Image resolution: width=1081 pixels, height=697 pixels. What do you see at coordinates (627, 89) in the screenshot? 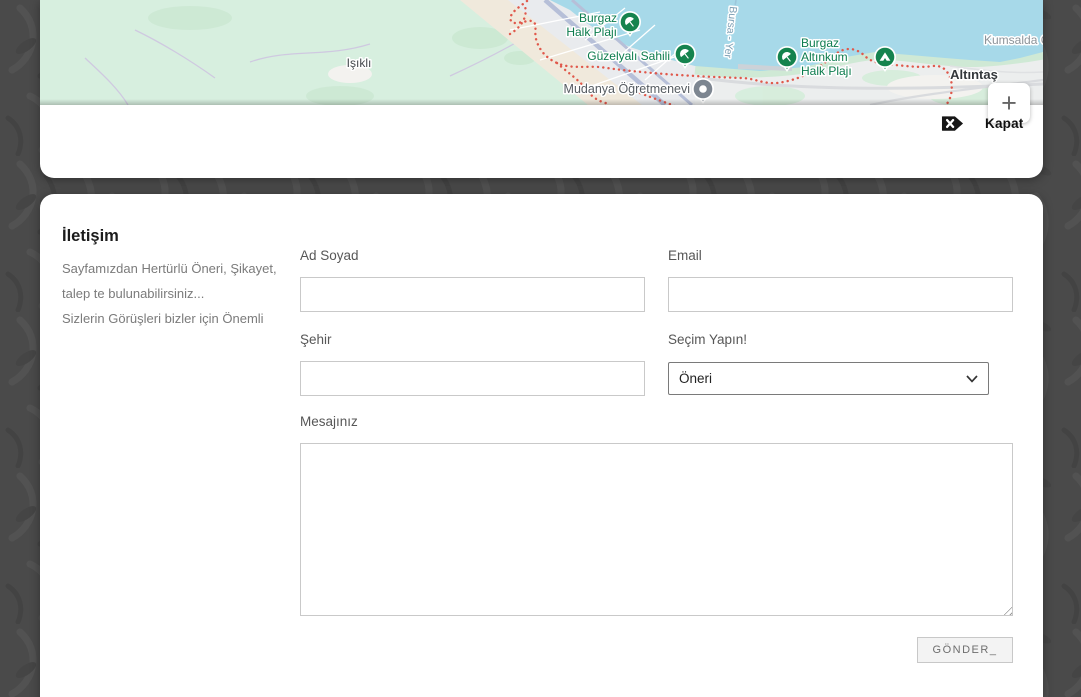
I see `map-label-mudanya-ogretmenevi: Mudanya Öğretmenevi` at bounding box center [627, 89].